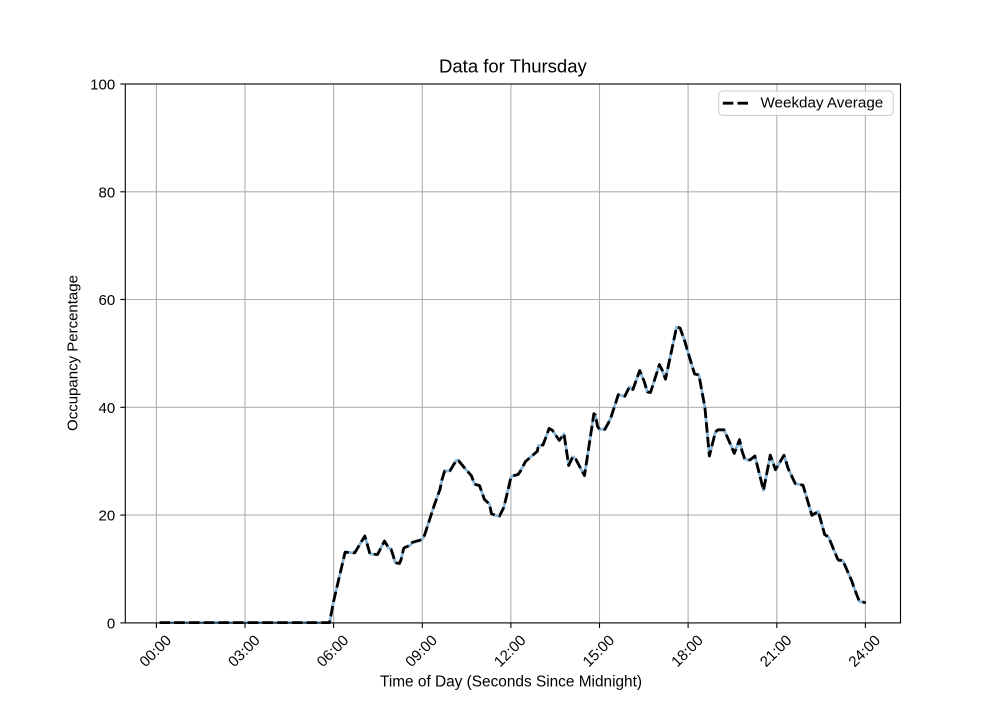 The width and height of the screenshot is (1000, 705). What do you see at coordinates (822, 102) in the screenshot?
I see `svg-text: Weekday Average` at bounding box center [822, 102].